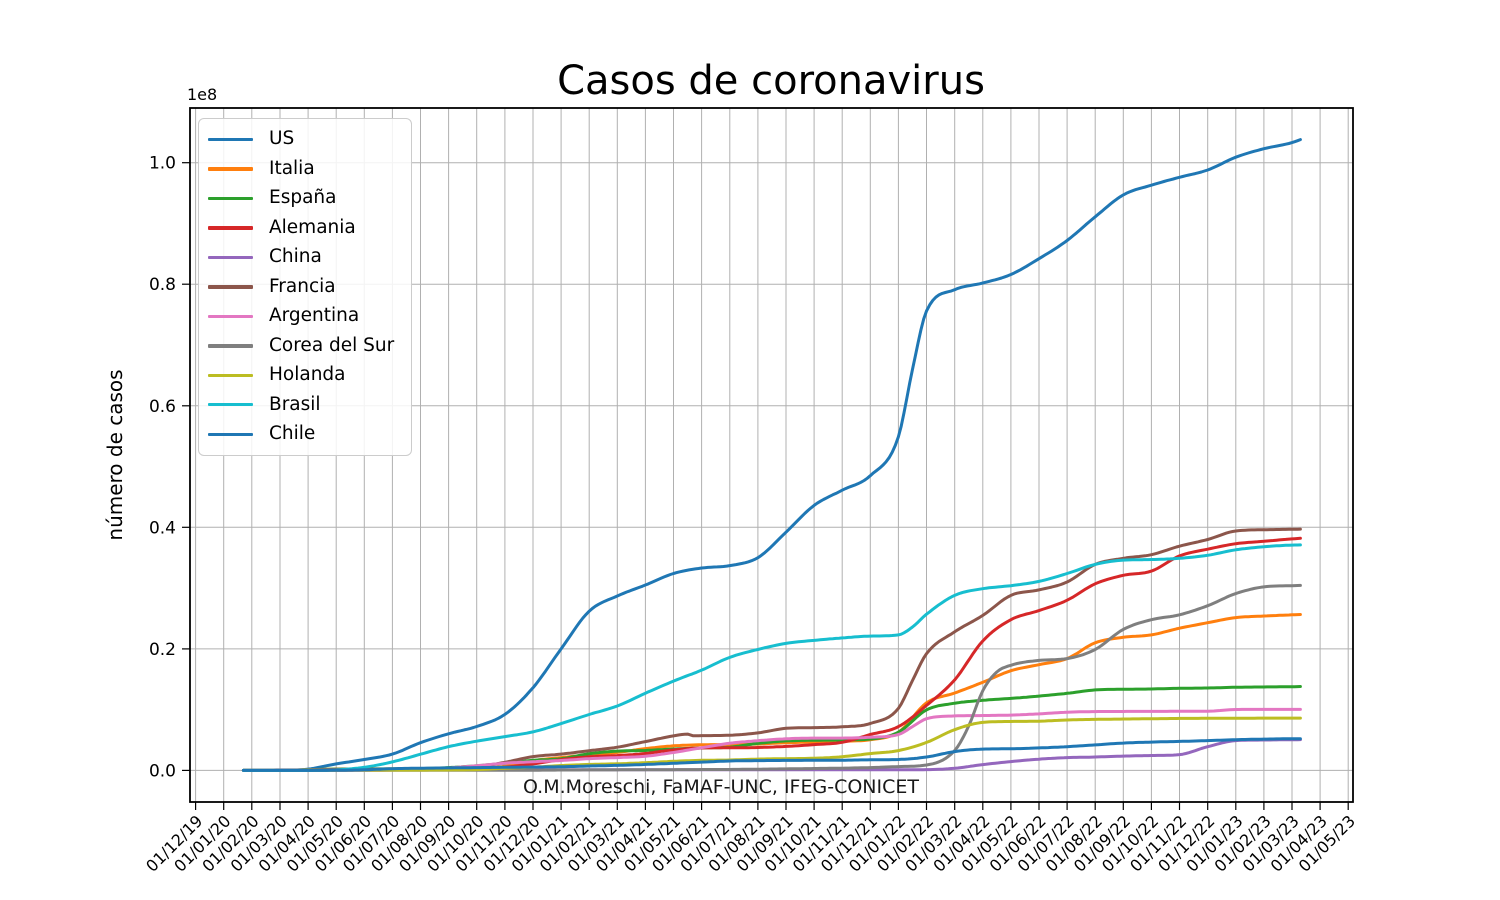 The width and height of the screenshot is (1500, 900). What do you see at coordinates (771, 81) in the screenshot?
I see `chart-title: Casos de coronavirus` at bounding box center [771, 81].